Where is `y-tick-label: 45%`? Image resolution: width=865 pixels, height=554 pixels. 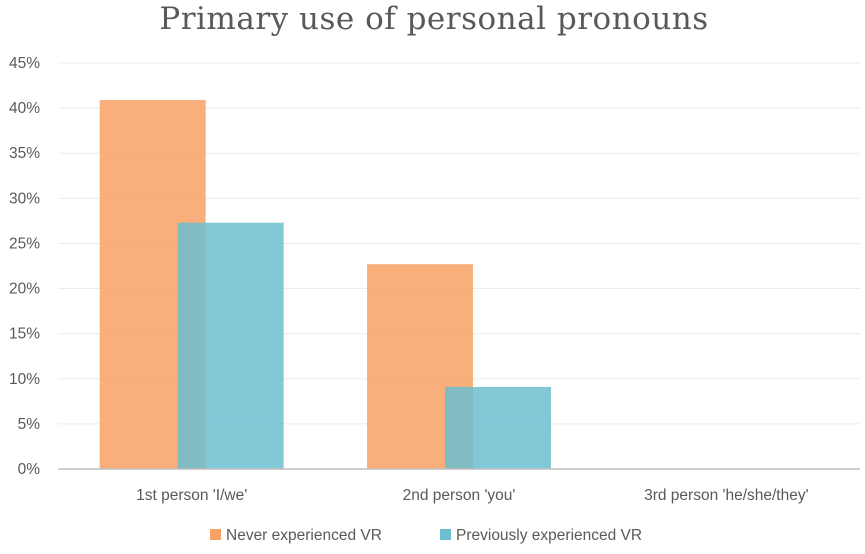
y-tick-label: 45% is located at coordinates (24, 63).